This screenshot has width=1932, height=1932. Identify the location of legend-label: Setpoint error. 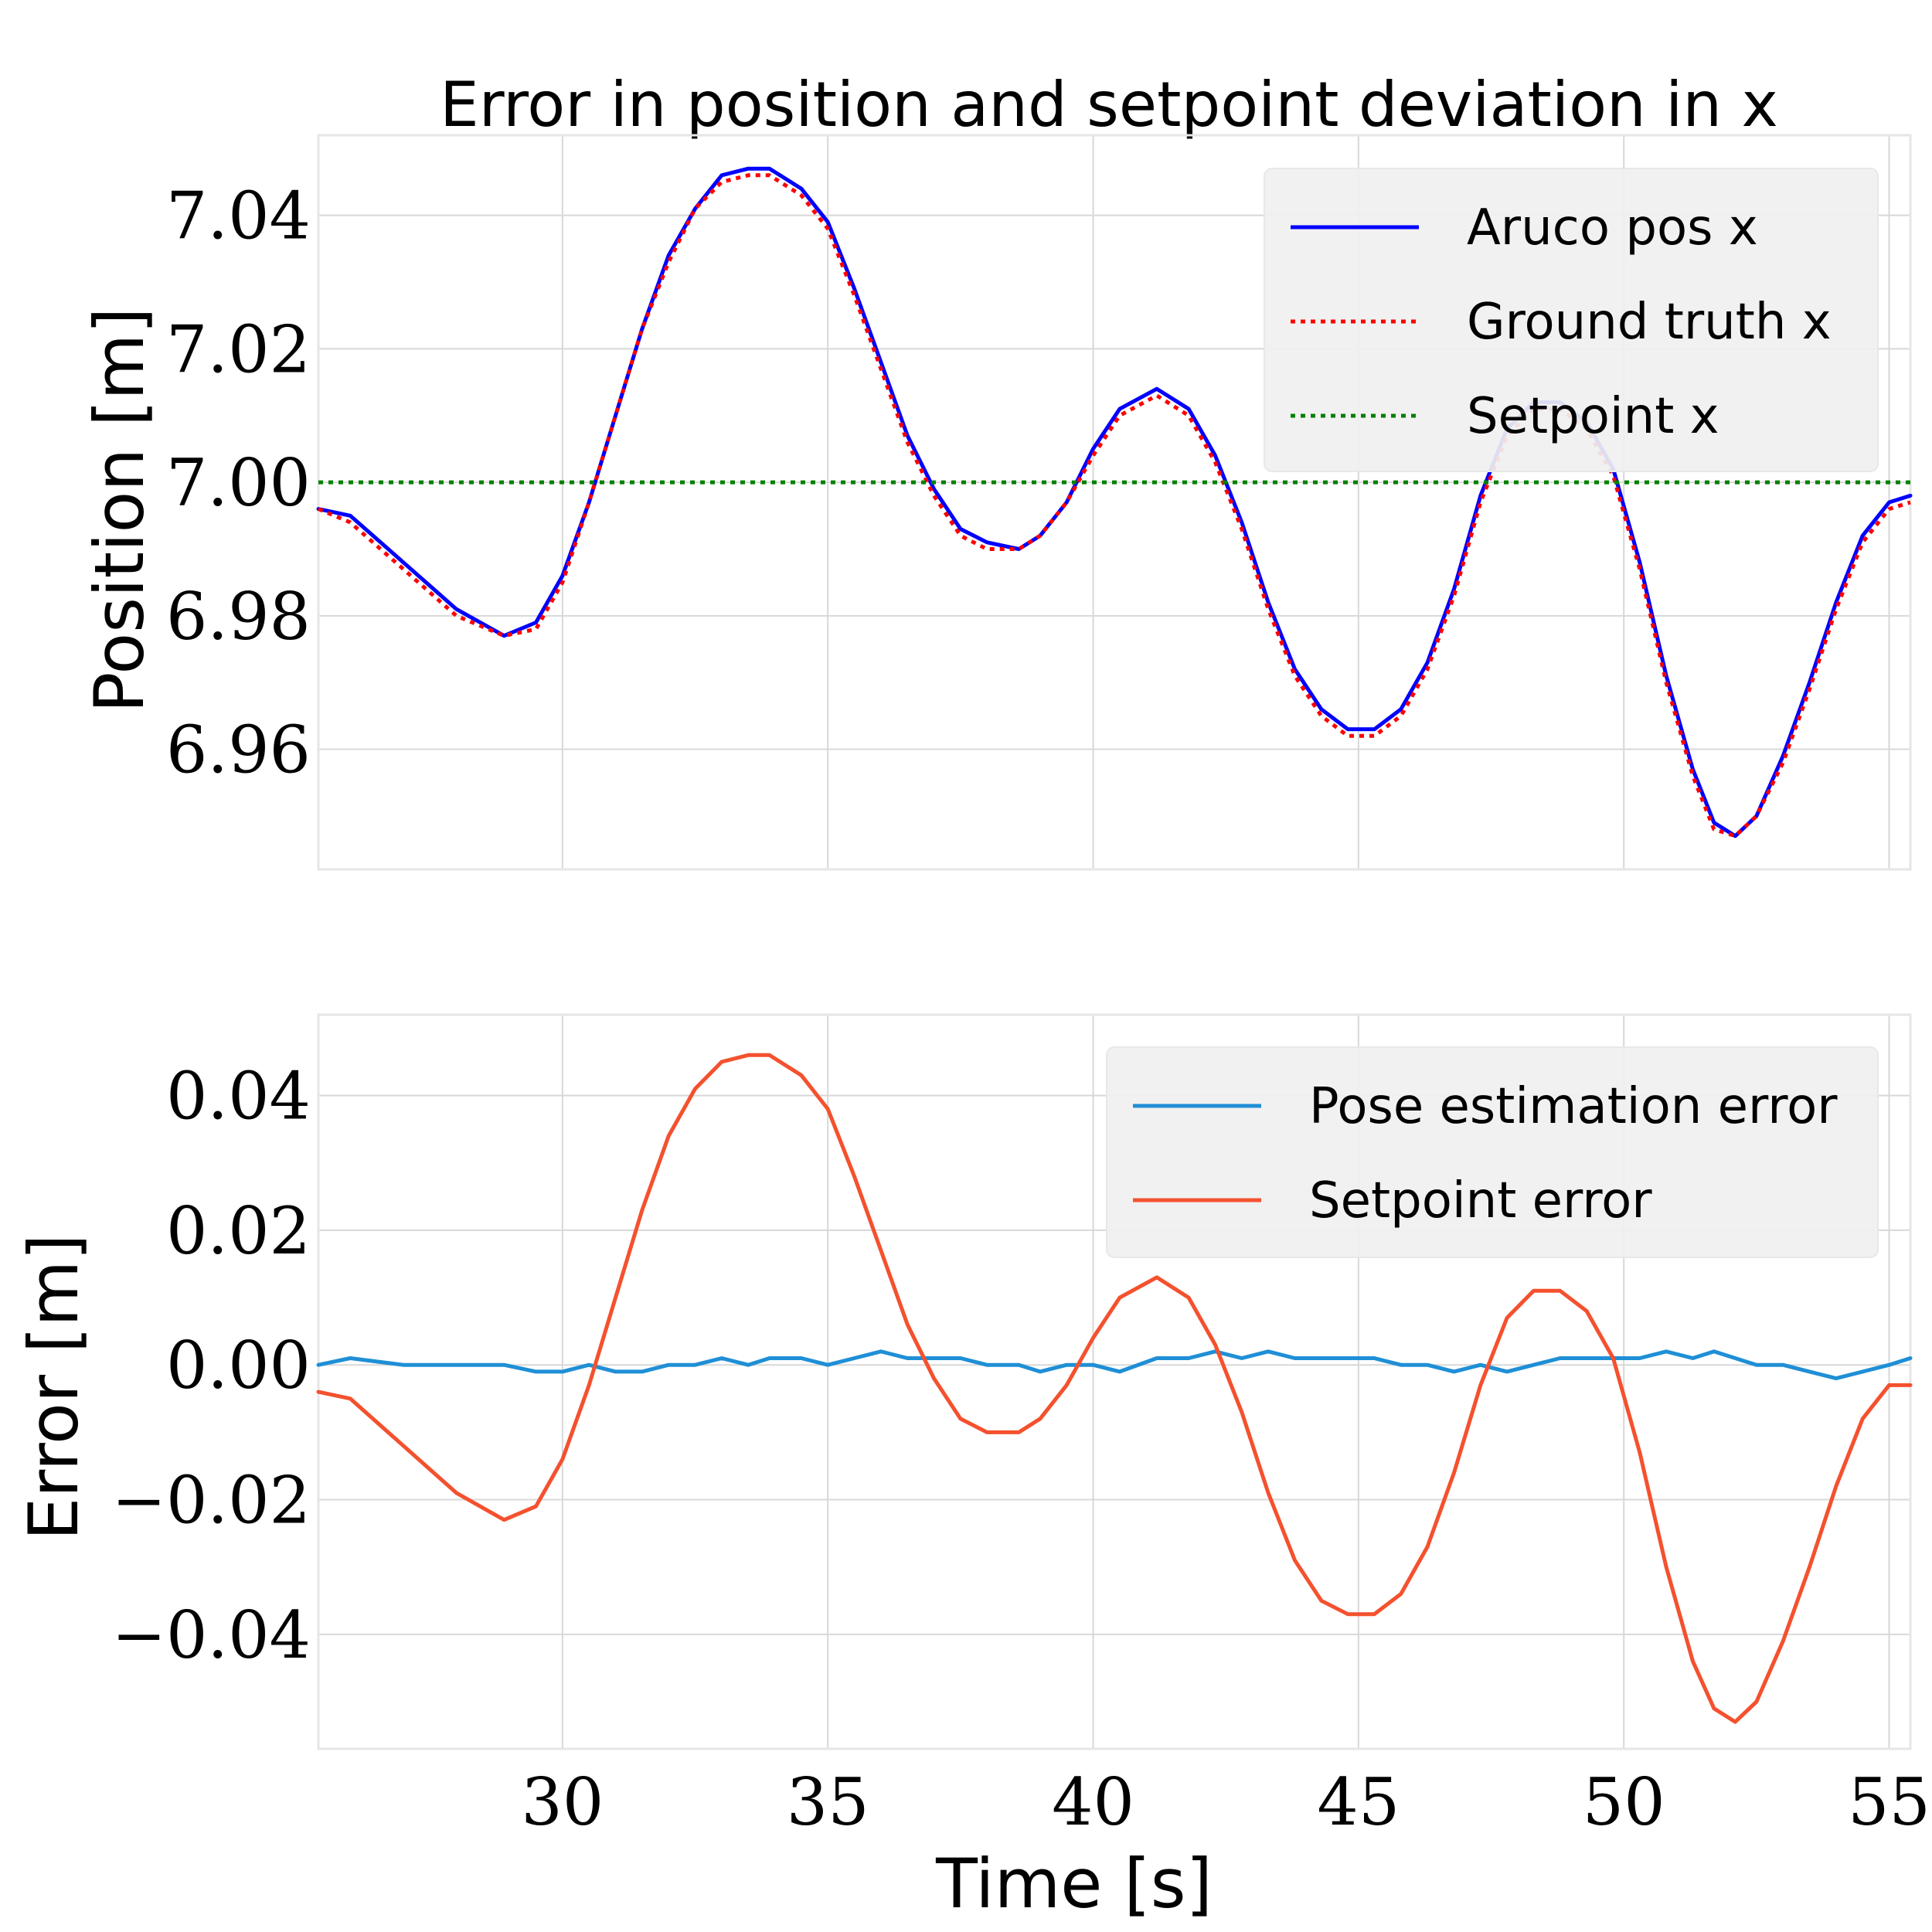
(1481, 1201).